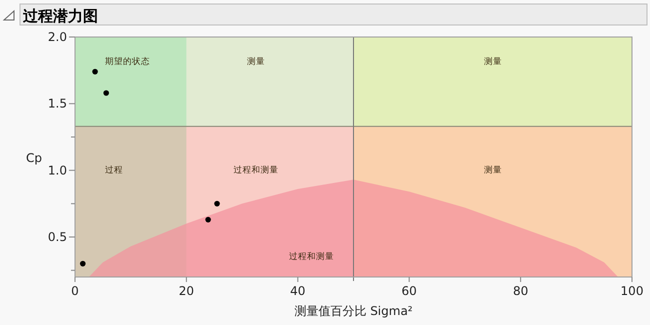  What do you see at coordinates (75, 291) in the screenshot?
I see `x-tick-label: 0` at bounding box center [75, 291].